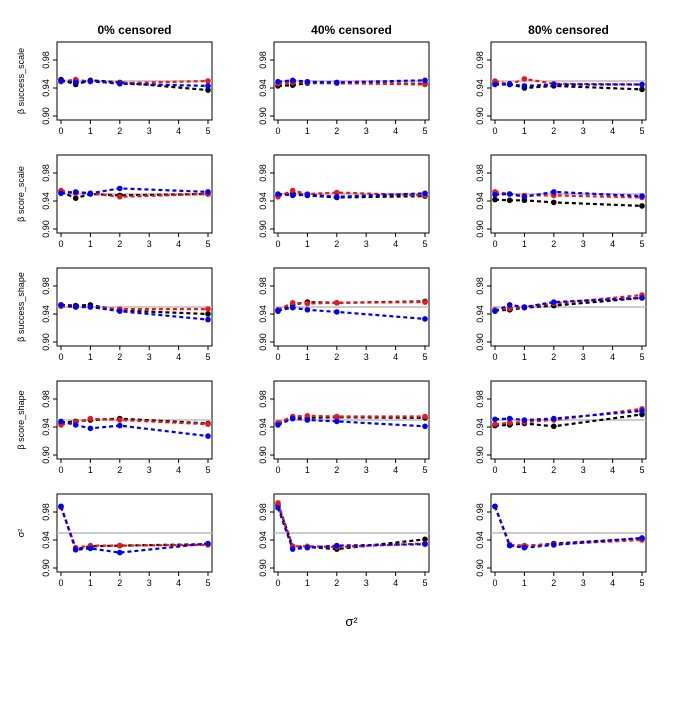  I want to click on column-title: 40% censored, so click(351, 30).